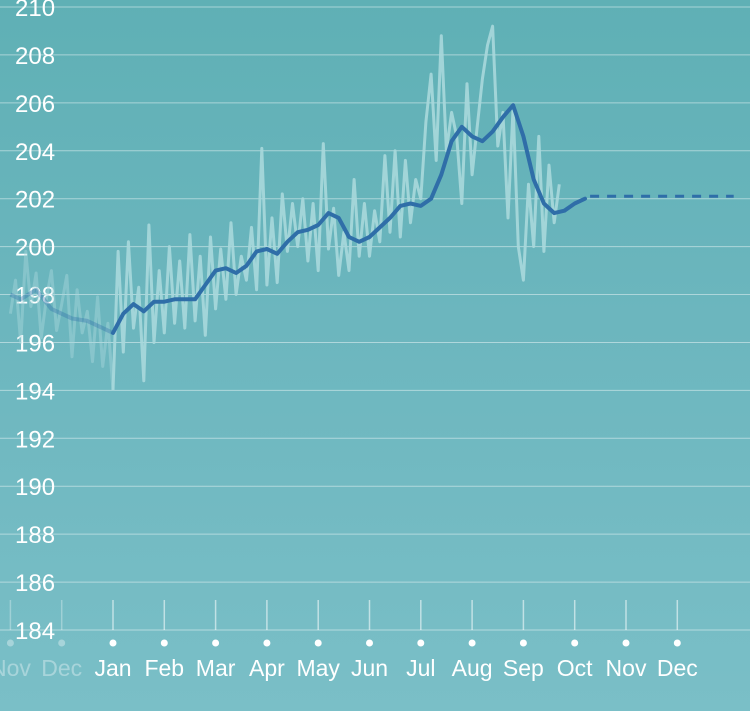 Image resolution: width=750 pixels, height=711 pixels. What do you see at coordinates (35, 248) in the screenshot?
I see `y-tick-label: 200` at bounding box center [35, 248].